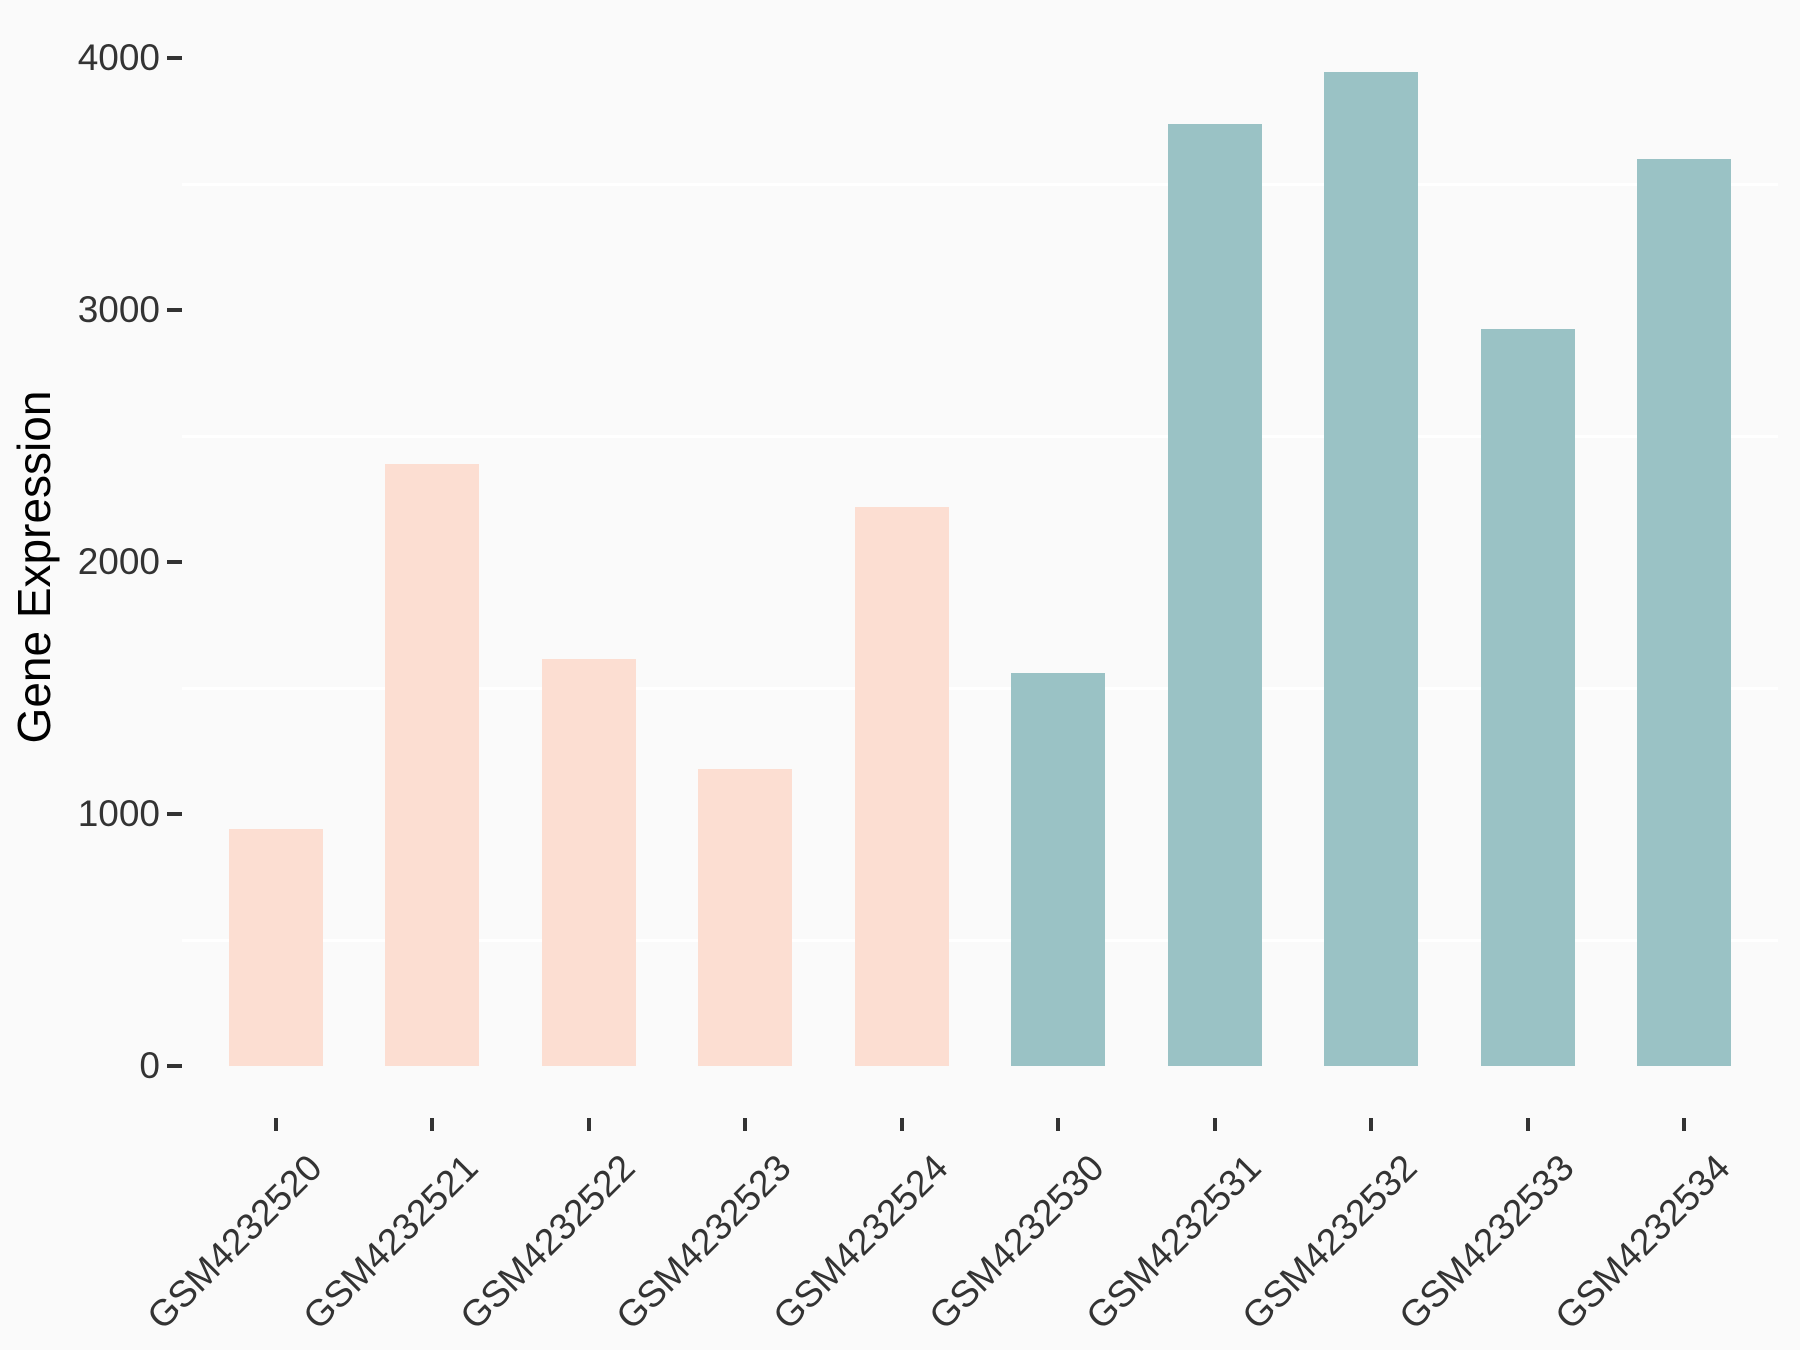 Image resolution: width=1800 pixels, height=1350 pixels. What do you see at coordinates (118, 57) in the screenshot?
I see `y-axis-tick-label: 4000` at bounding box center [118, 57].